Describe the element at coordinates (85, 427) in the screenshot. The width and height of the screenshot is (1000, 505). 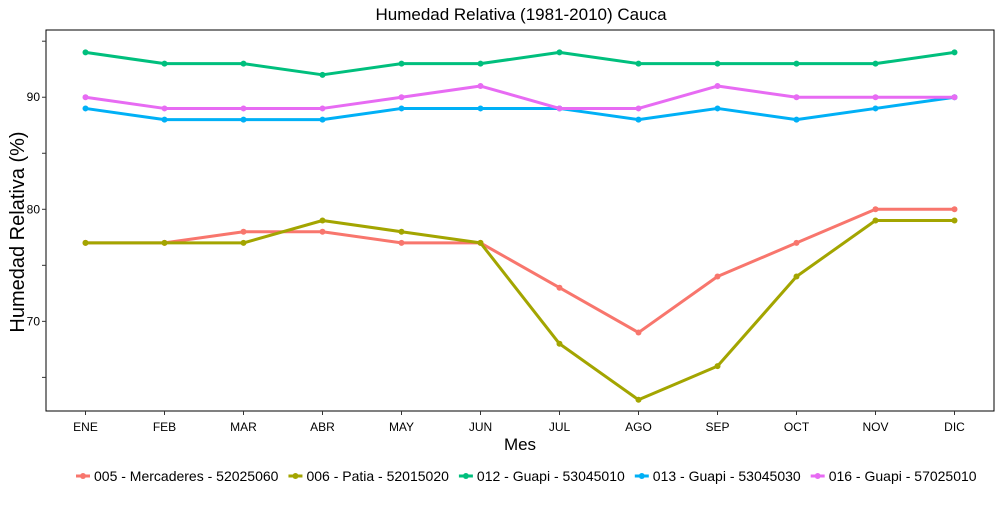
I see `x-tick-label: ENE` at that location.